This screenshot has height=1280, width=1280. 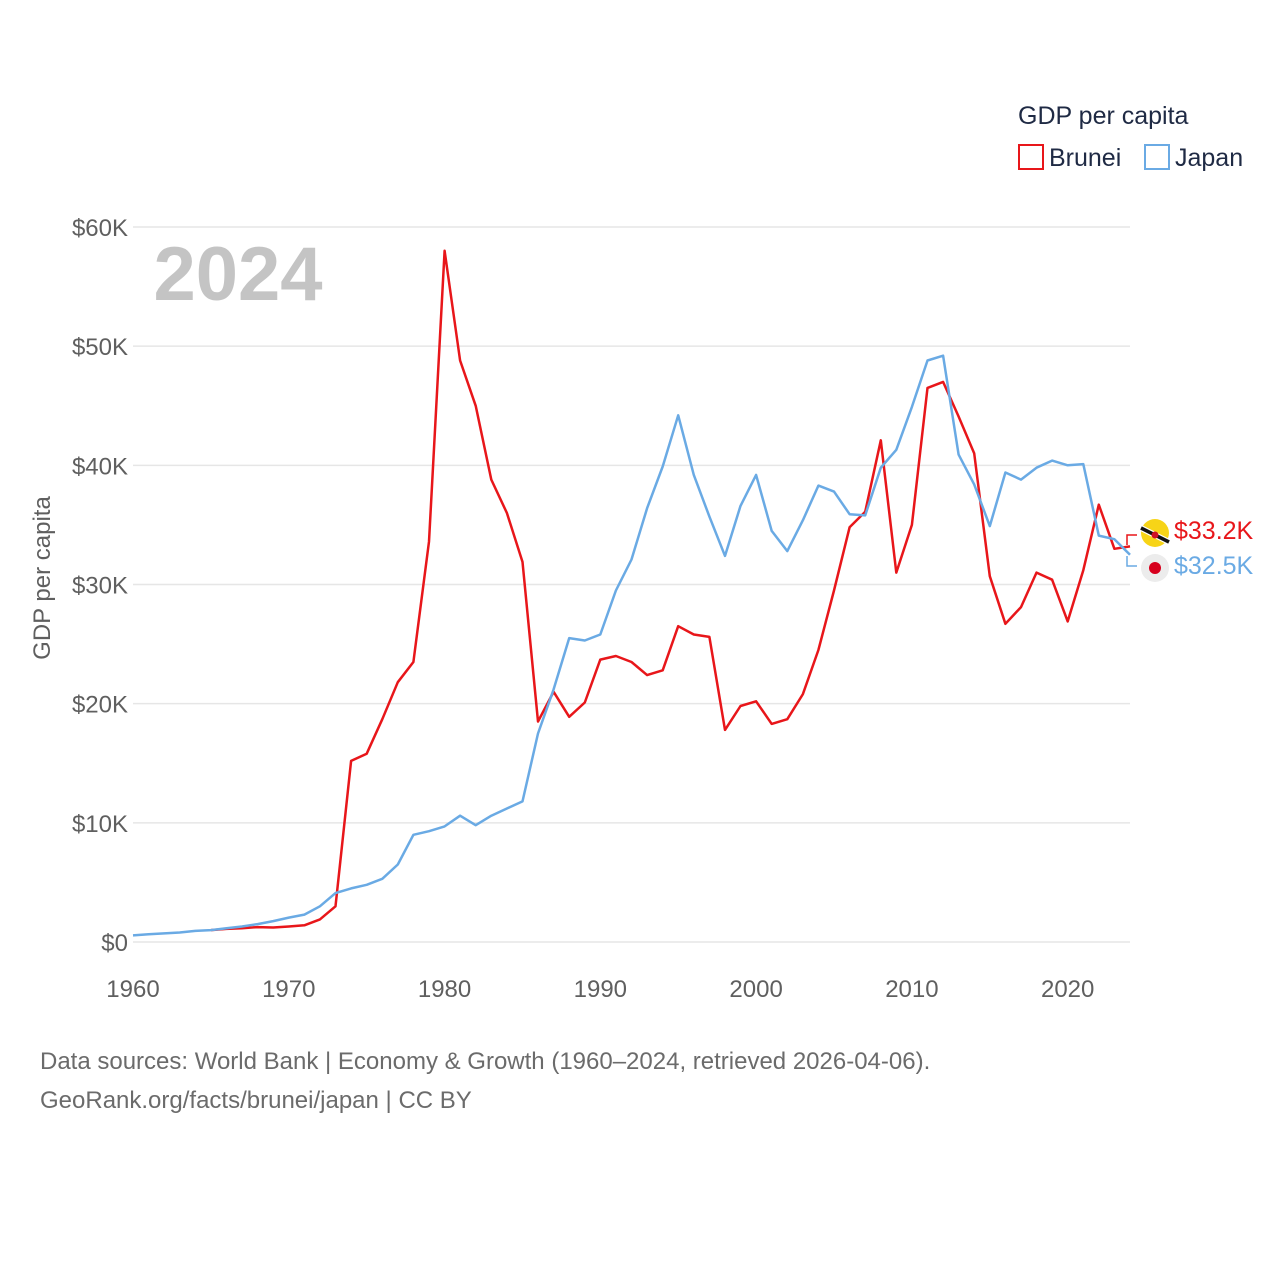 What do you see at coordinates (42, 578) in the screenshot?
I see `y-axis-label: GDP per capita` at bounding box center [42, 578].